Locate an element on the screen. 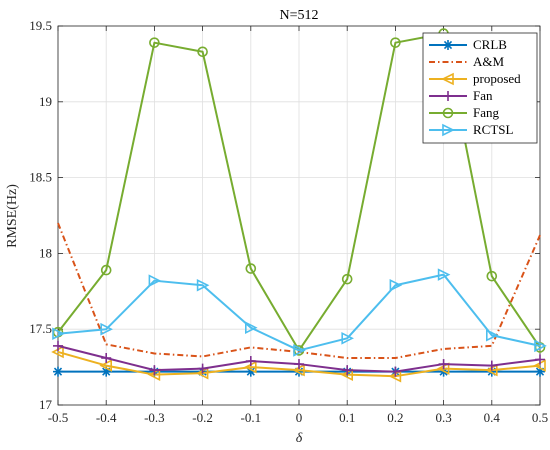  asterisk-marker is located at coordinates (448, 45).